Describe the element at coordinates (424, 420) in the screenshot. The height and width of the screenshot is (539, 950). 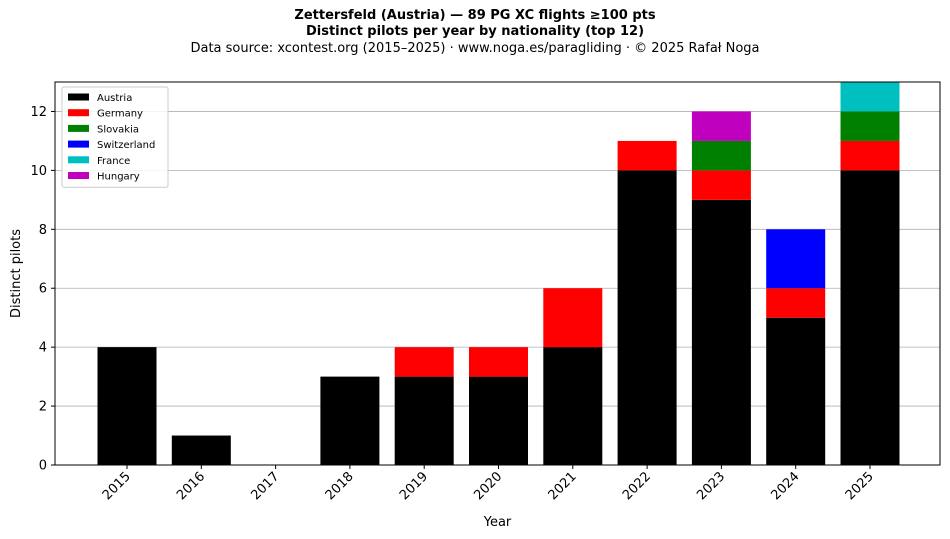
I see `bar-austria-2019` at that location.